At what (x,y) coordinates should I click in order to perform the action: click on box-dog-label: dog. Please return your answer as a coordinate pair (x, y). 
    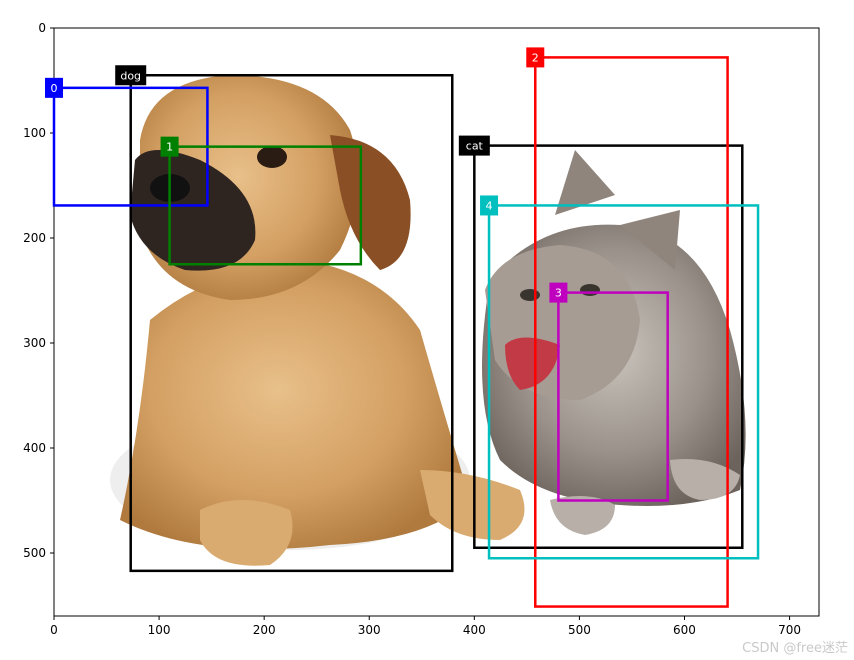
    Looking at the image, I should click on (130, 75).